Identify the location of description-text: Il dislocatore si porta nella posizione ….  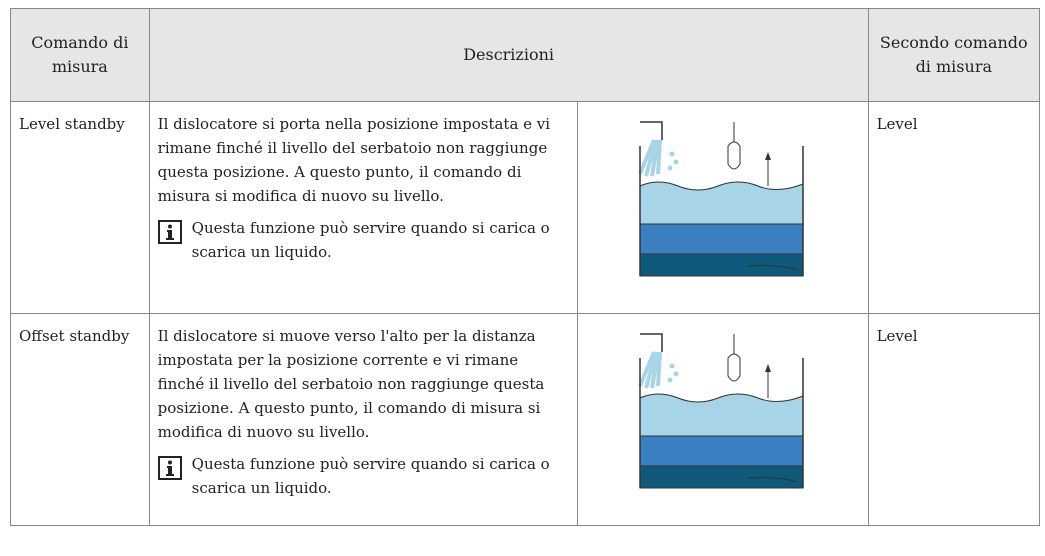
(354, 160).